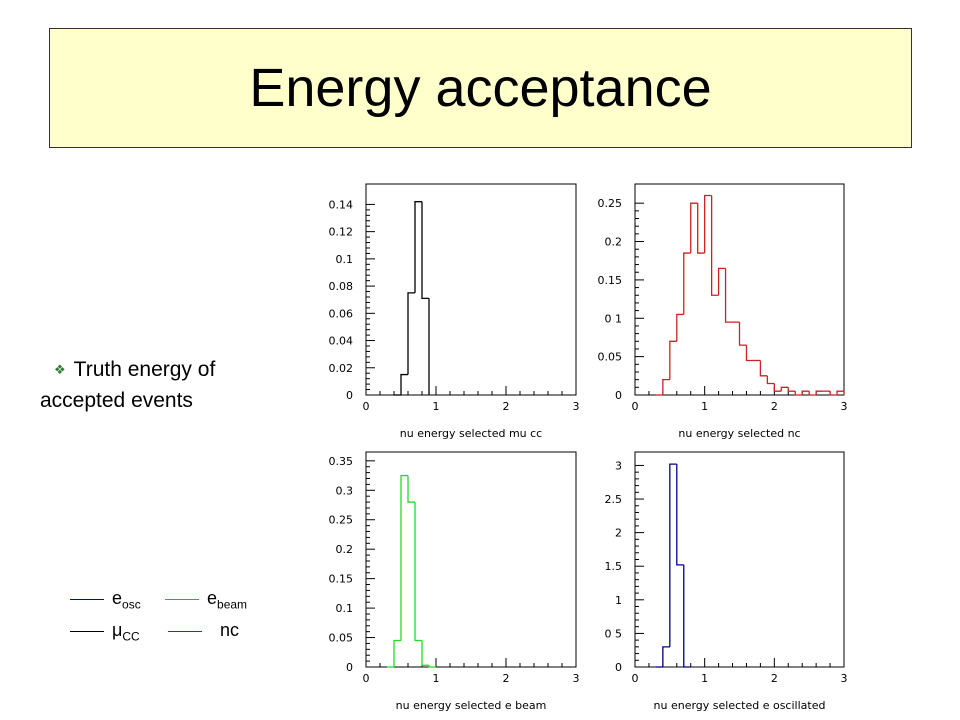 Image resolution: width=960 pixels, height=720 pixels. Describe the element at coordinates (126, 600) in the screenshot. I see `legend-label: eosc` at that location.